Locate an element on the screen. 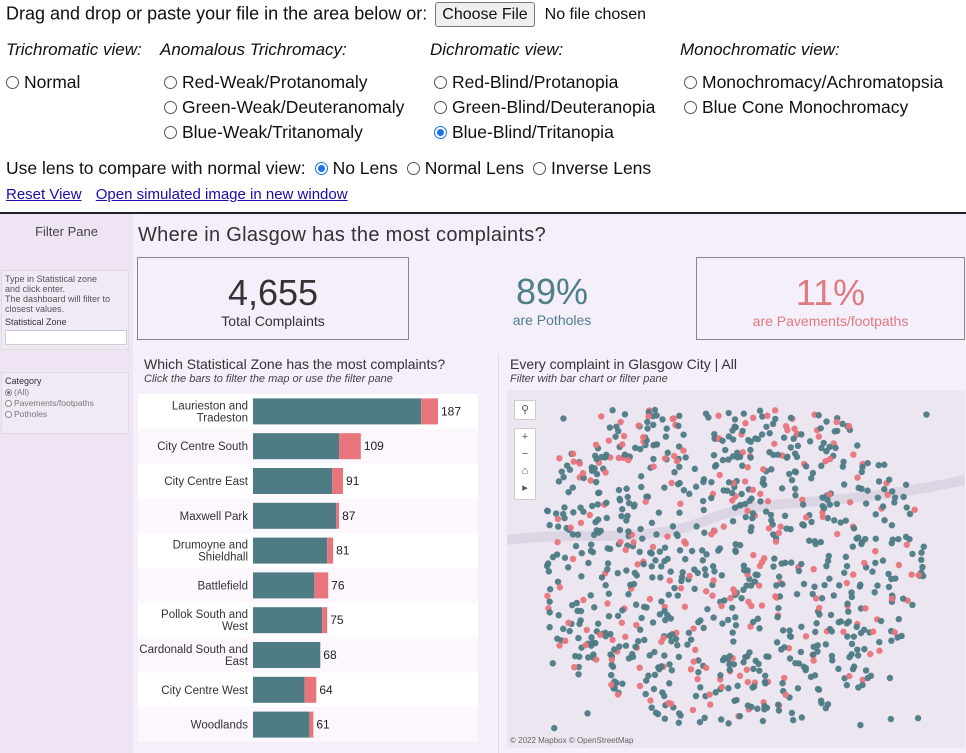 This screenshot has height=753, width=966. view-option: Green-Weak/Deuteranomaly is located at coordinates (284, 107).